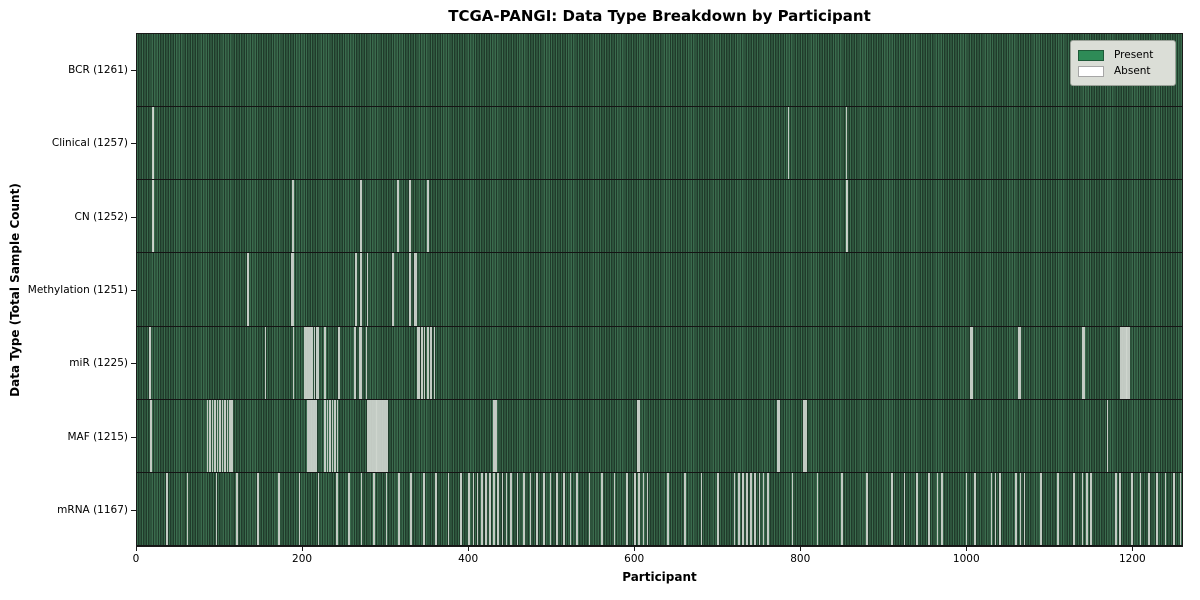 The width and height of the screenshot is (1200, 600). I want to click on row-band-MAF, so click(659, 436).